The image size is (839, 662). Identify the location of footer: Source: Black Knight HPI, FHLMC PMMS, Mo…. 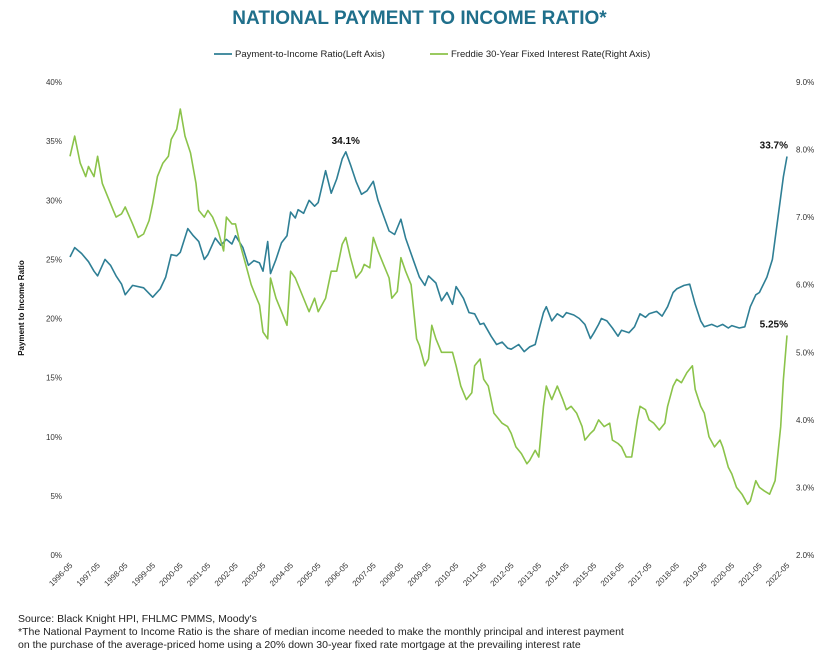
(423, 632).